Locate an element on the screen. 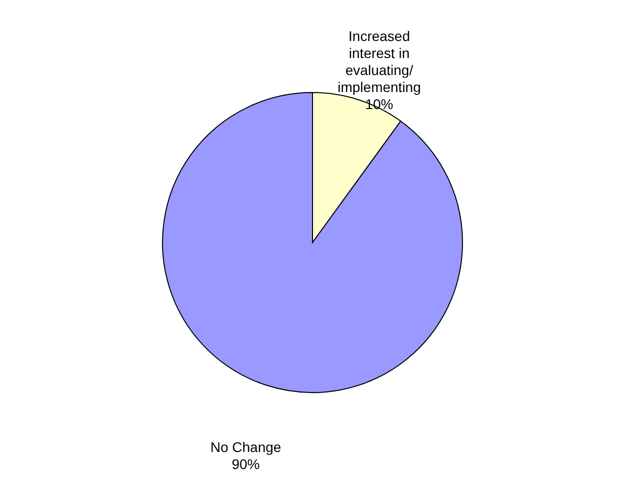  data-label: 10% is located at coordinates (379, 104).